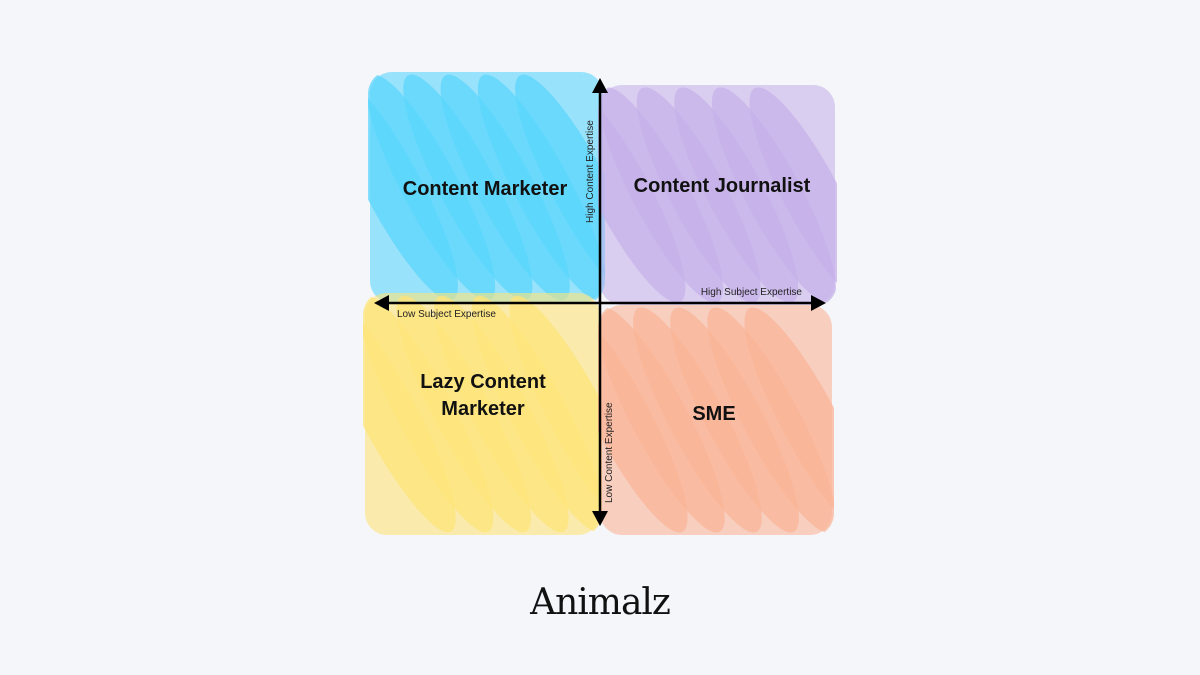  What do you see at coordinates (483, 395) in the screenshot?
I see `quadrant-label-lazy-content-marketer: Lazy Content Marketer` at bounding box center [483, 395].